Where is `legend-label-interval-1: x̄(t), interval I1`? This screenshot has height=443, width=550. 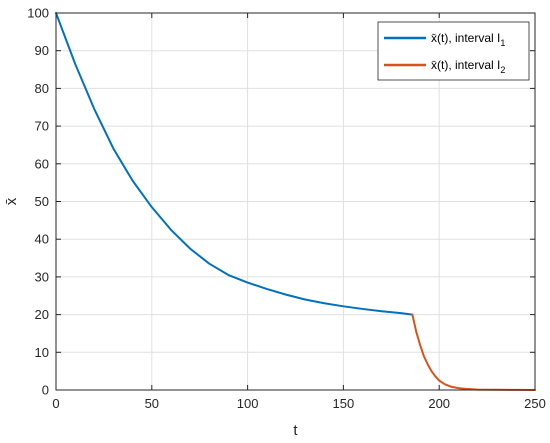 legend-label-interval-1: x̄(t), interval I1 is located at coordinates (468, 39).